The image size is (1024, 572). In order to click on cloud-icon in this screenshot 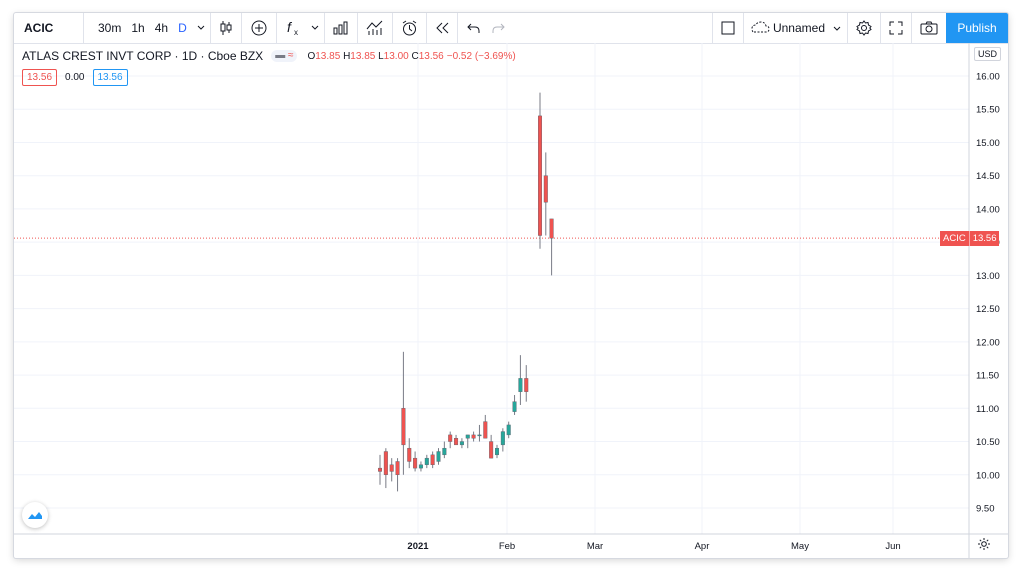, I will do `click(760, 28)`.